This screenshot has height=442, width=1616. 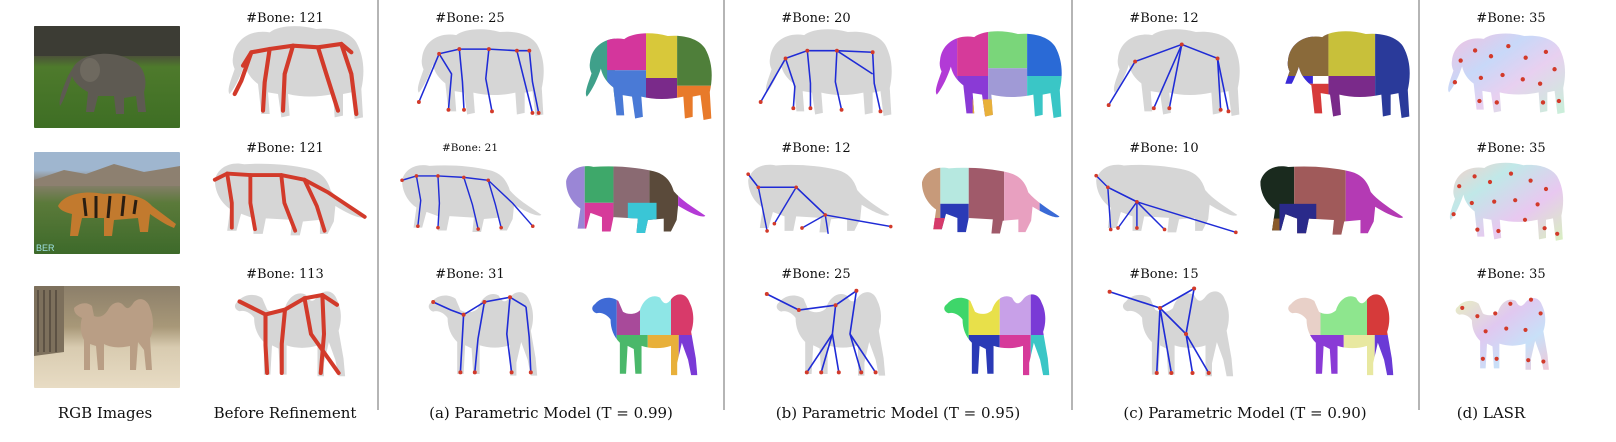 What do you see at coordinates (1332, 200) in the screenshot?
I see `tiger-segmentation-c` at bounding box center [1332, 200].